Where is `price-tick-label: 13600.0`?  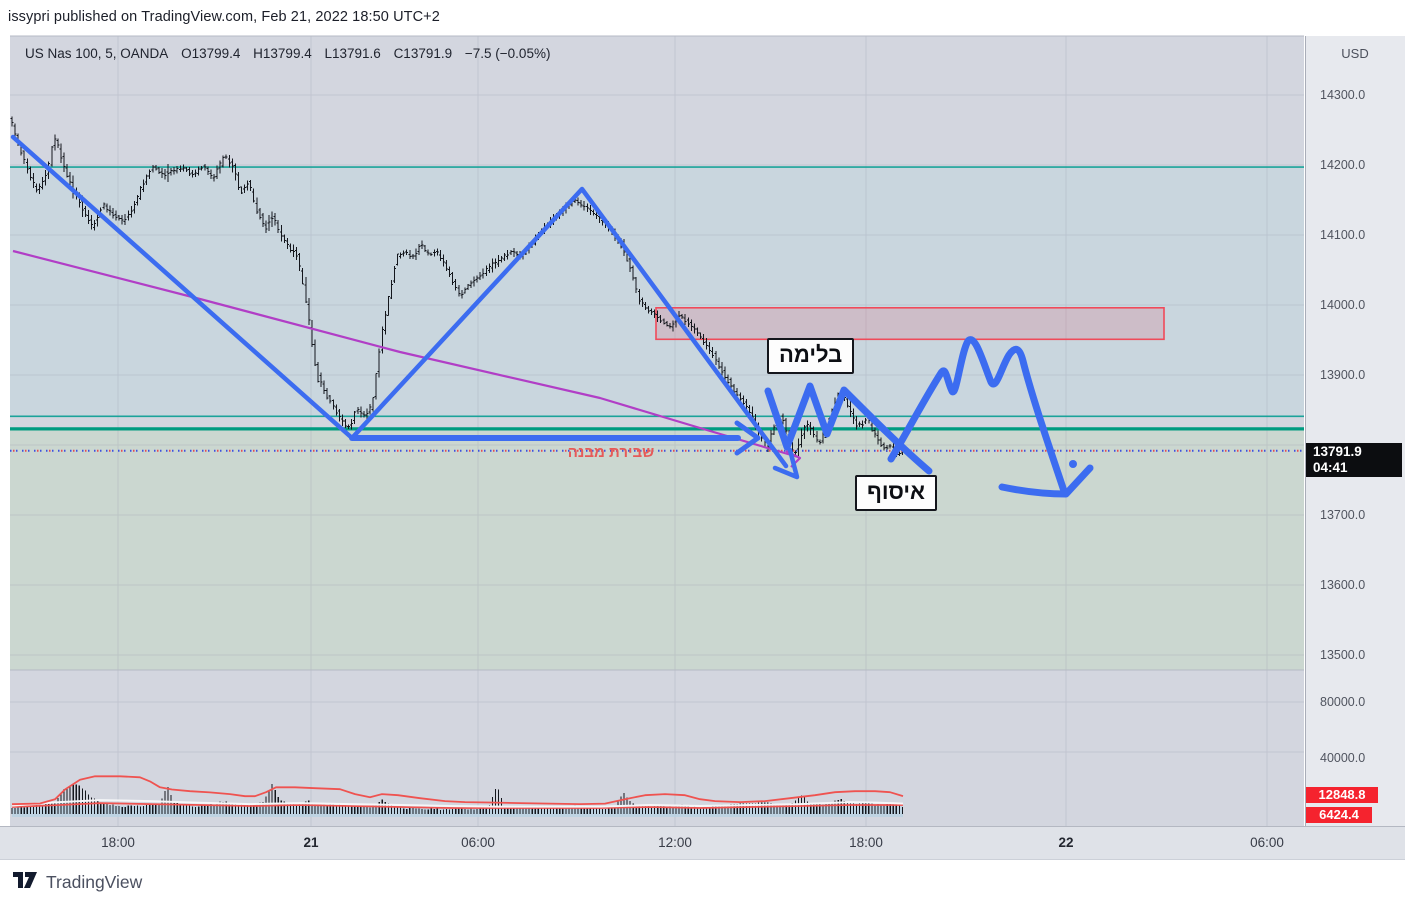
price-tick-label: 13600.0 is located at coordinates (1343, 585).